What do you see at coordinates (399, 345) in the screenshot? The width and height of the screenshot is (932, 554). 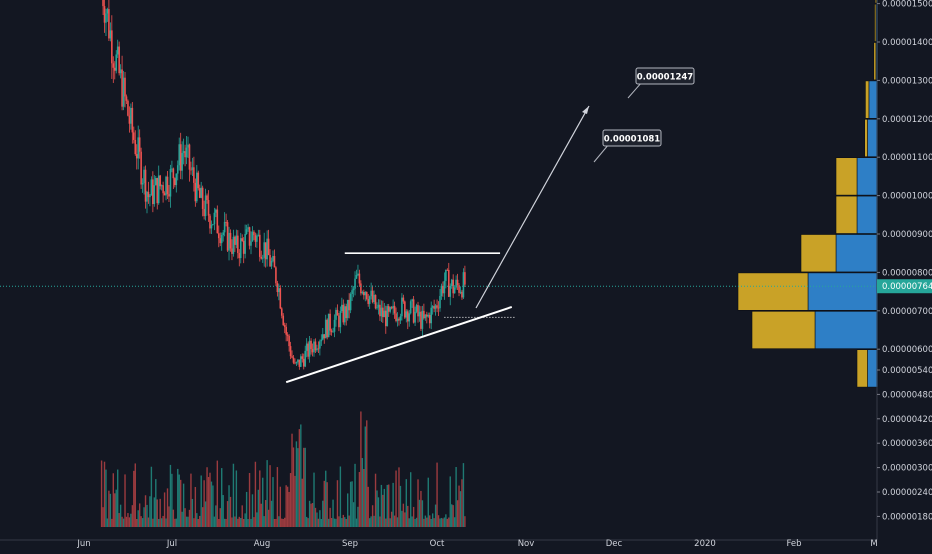 I see `support-trend-line` at bounding box center [399, 345].